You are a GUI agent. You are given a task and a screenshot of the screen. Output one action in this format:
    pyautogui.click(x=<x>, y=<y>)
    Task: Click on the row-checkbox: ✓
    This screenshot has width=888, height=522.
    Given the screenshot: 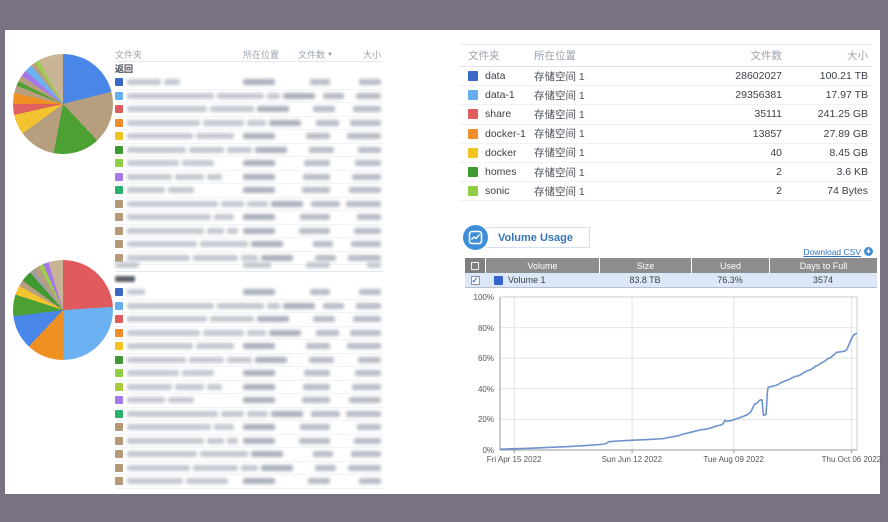 What is the action you would take?
    pyautogui.click(x=475, y=280)
    